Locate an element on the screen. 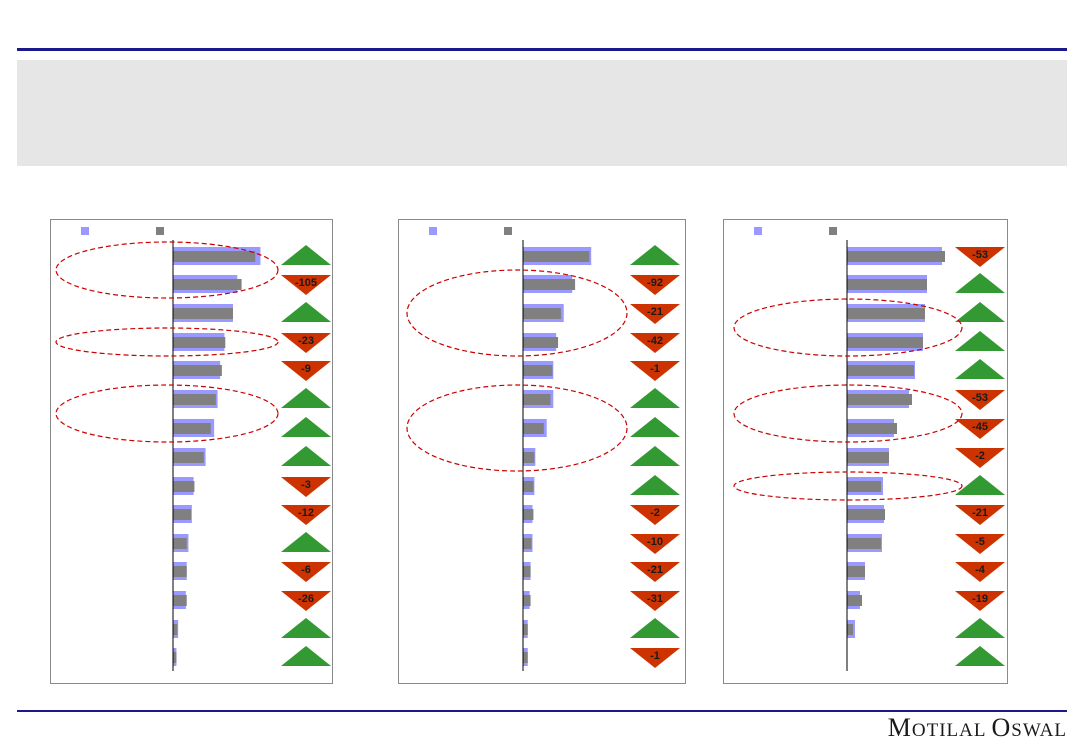 The width and height of the screenshot is (1083, 750). change-label: -45 is located at coordinates (980, 427).